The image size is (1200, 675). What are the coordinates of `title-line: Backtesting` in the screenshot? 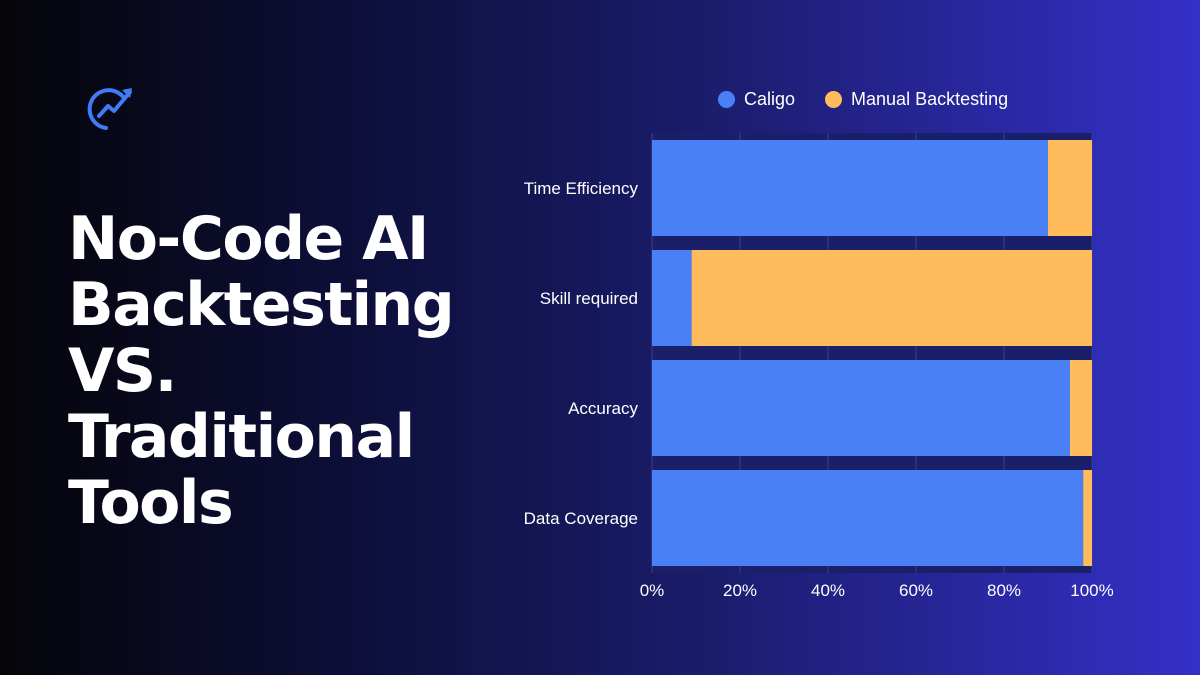 It's located at (261, 305).